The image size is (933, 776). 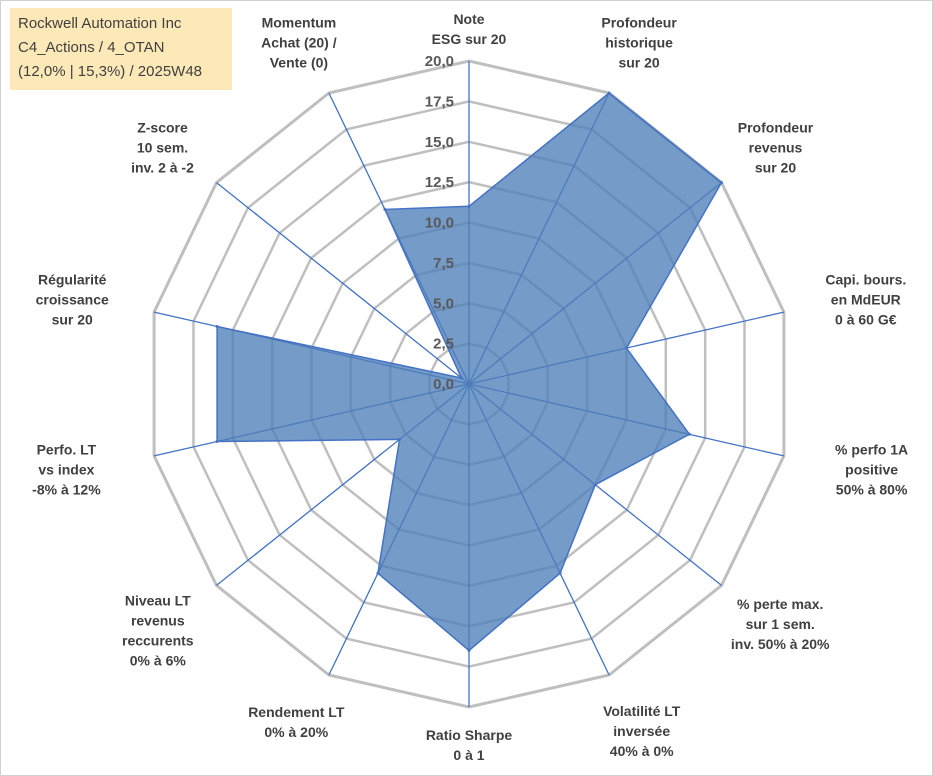 What do you see at coordinates (66, 490) in the screenshot?
I see `axis-label-line: -8% à 12%` at bounding box center [66, 490].